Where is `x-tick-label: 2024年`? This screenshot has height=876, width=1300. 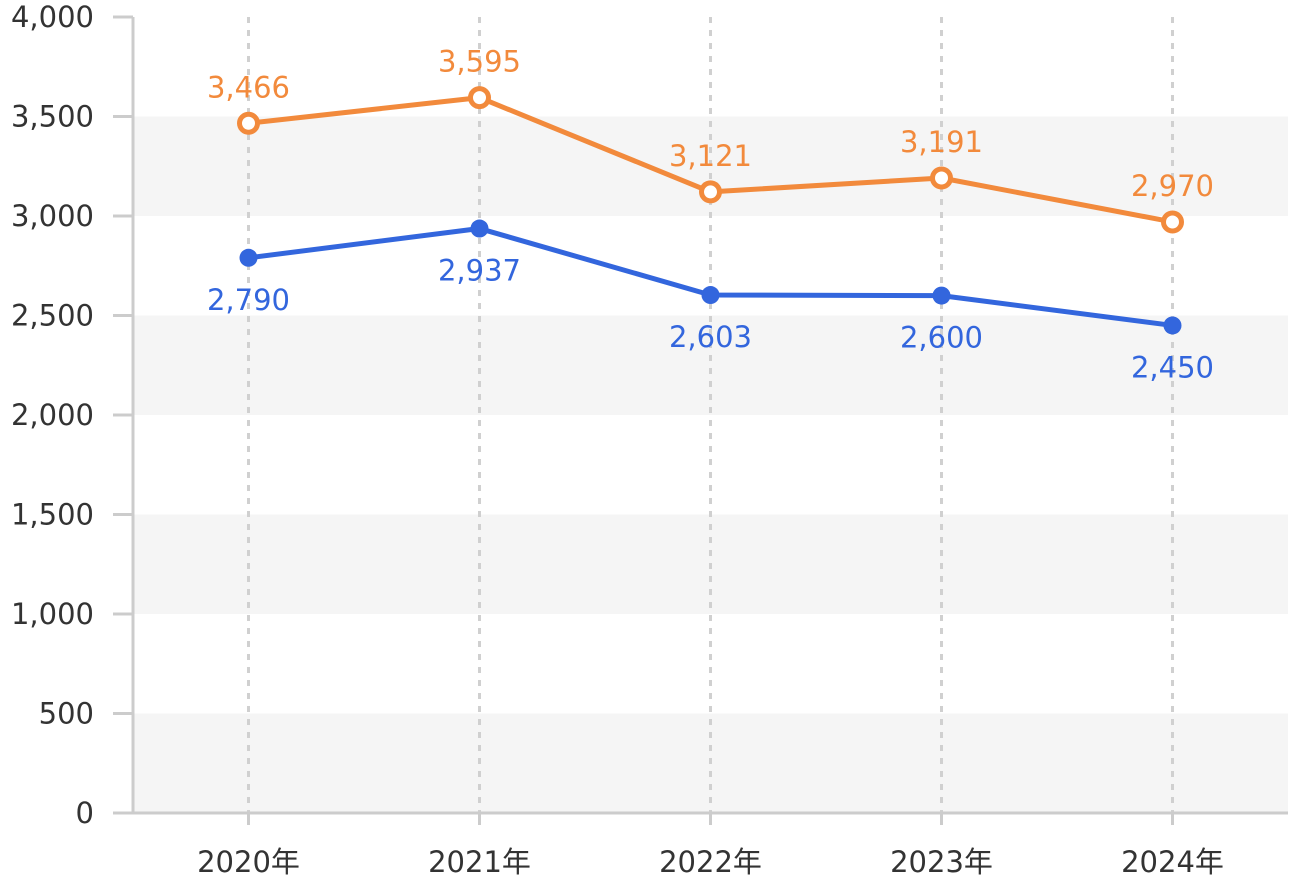 x-tick-label: 2024年 is located at coordinates (1172, 860).